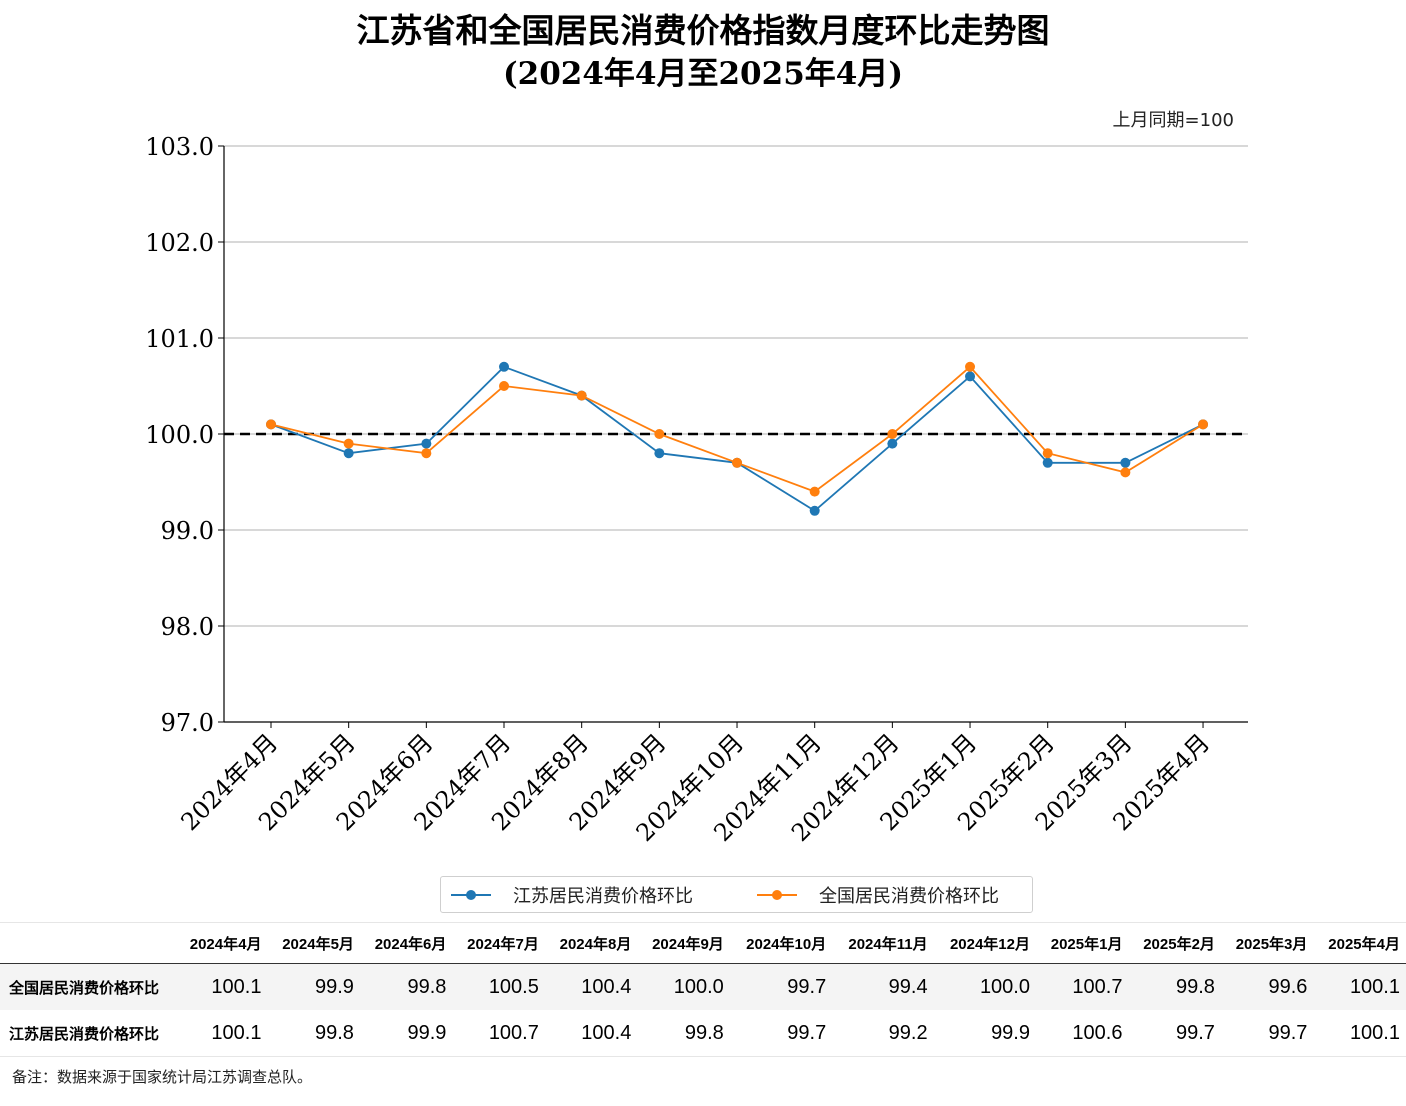 The width and height of the screenshot is (1406, 1106). Describe the element at coordinates (162, 1077) in the screenshot. I see `source-note: 备注：数据来源于国家统计局江苏调查总队。` at that location.